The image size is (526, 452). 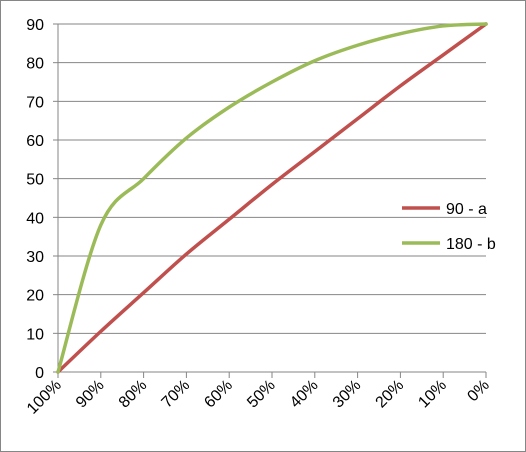 I want to click on x-tick-label: 90%, so click(x=90, y=394).